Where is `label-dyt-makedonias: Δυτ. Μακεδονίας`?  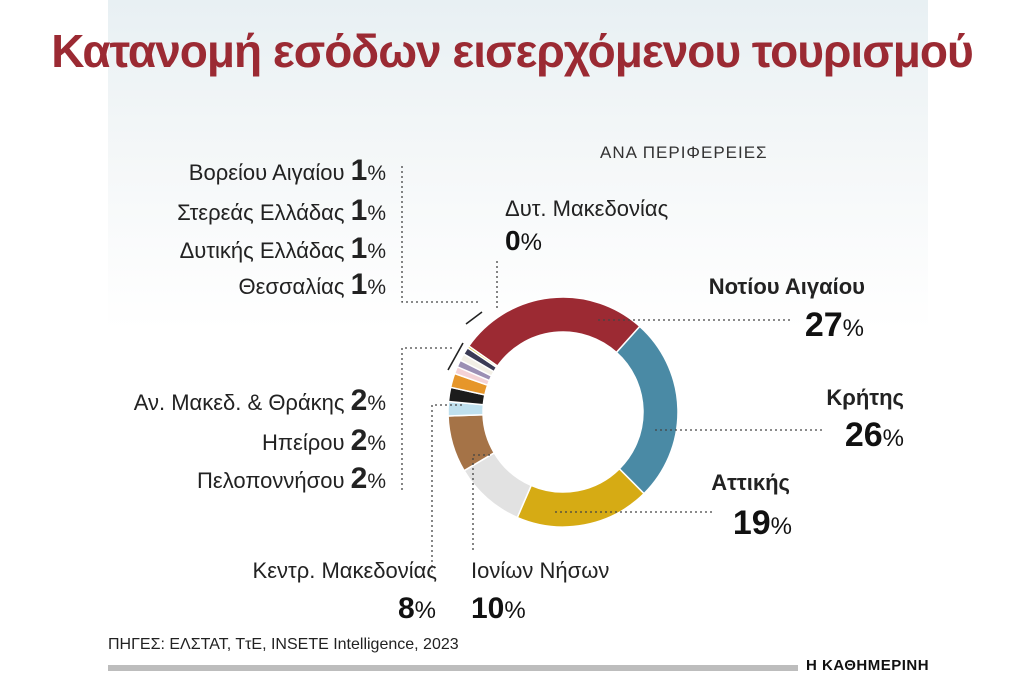 label-dyt-makedonias: Δυτ. Μακεδονίας is located at coordinates (587, 208).